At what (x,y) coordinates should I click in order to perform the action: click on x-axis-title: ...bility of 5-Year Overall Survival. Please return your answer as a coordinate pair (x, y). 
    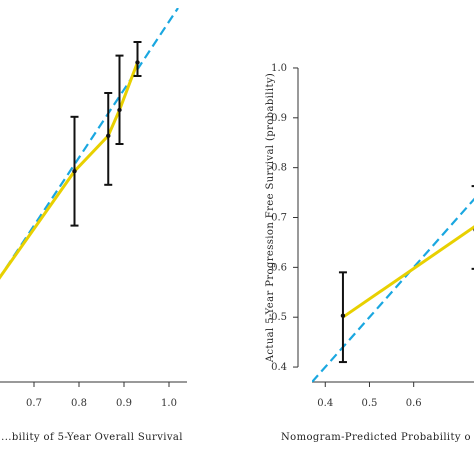
    Looking at the image, I should click on (92, 437).